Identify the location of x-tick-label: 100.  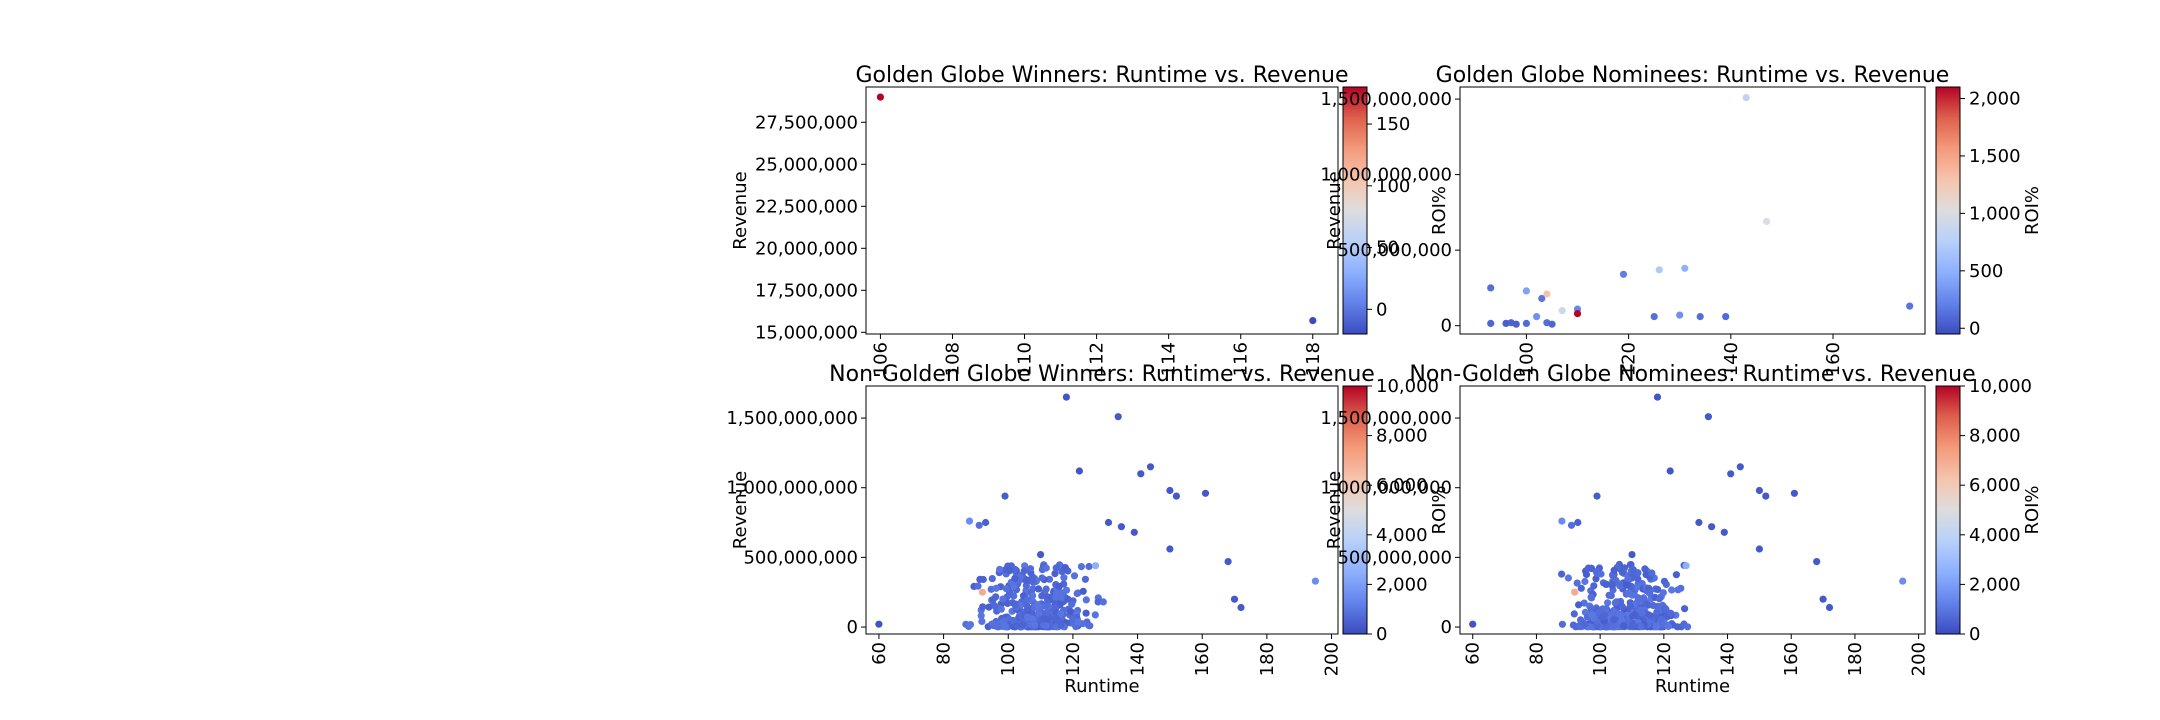
(1526, 359).